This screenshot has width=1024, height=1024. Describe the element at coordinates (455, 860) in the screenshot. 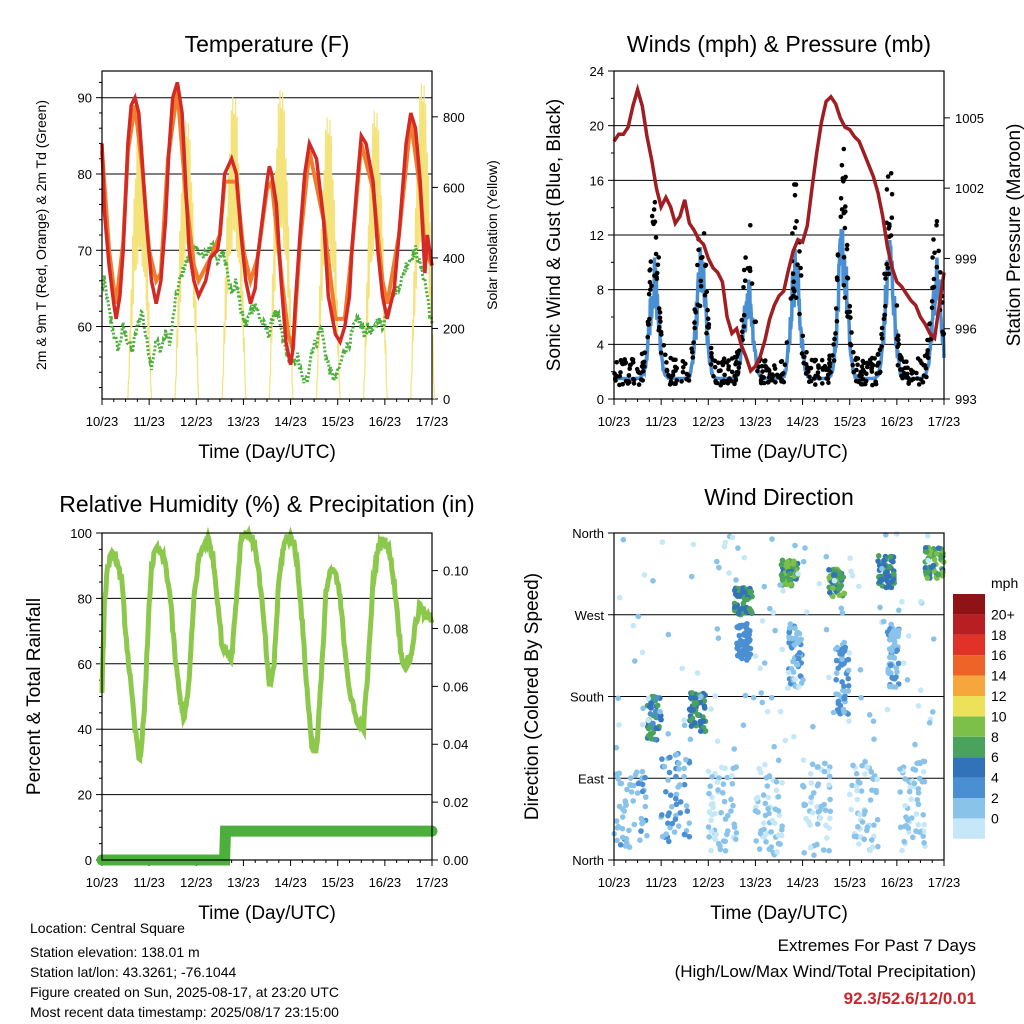

I see `y2-tick-label: 0.00` at that location.